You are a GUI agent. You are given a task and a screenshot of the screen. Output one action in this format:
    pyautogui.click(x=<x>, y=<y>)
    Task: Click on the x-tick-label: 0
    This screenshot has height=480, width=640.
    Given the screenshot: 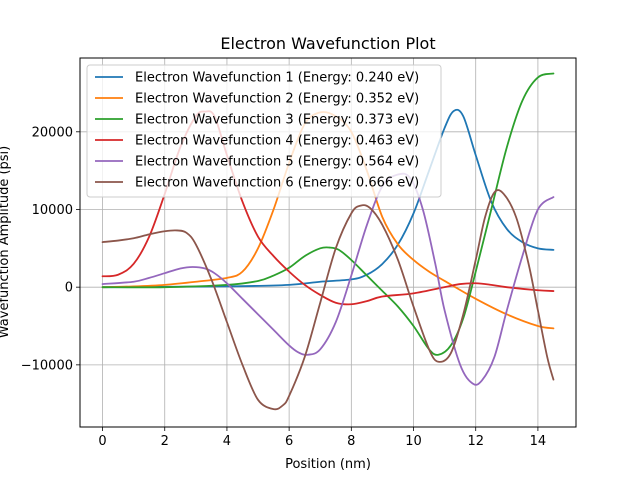 What is the action you would take?
    pyautogui.click(x=102, y=441)
    